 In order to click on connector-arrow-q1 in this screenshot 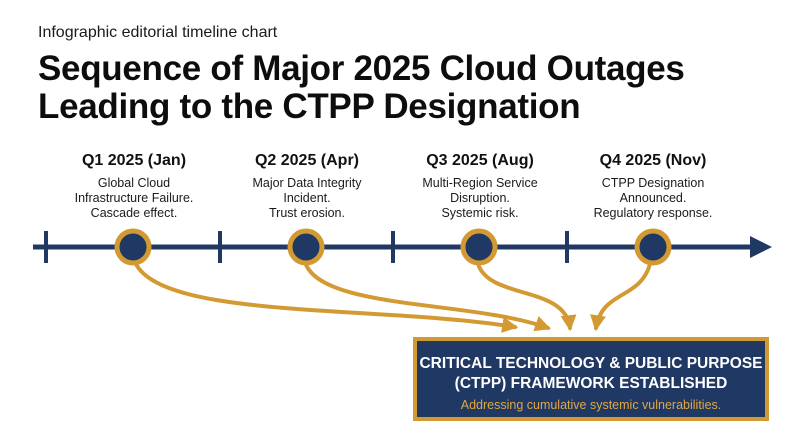, I will do `click(326, 296)`.